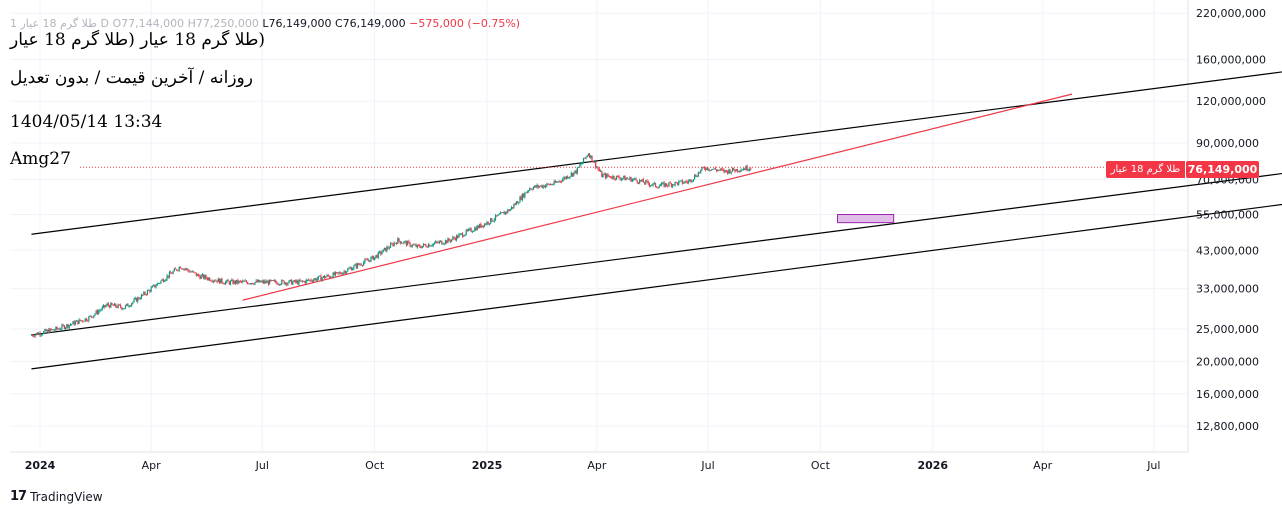 The image size is (1282, 515). What do you see at coordinates (1227, 329) in the screenshot?
I see `y-tick-label: 25,000,000` at bounding box center [1227, 329].